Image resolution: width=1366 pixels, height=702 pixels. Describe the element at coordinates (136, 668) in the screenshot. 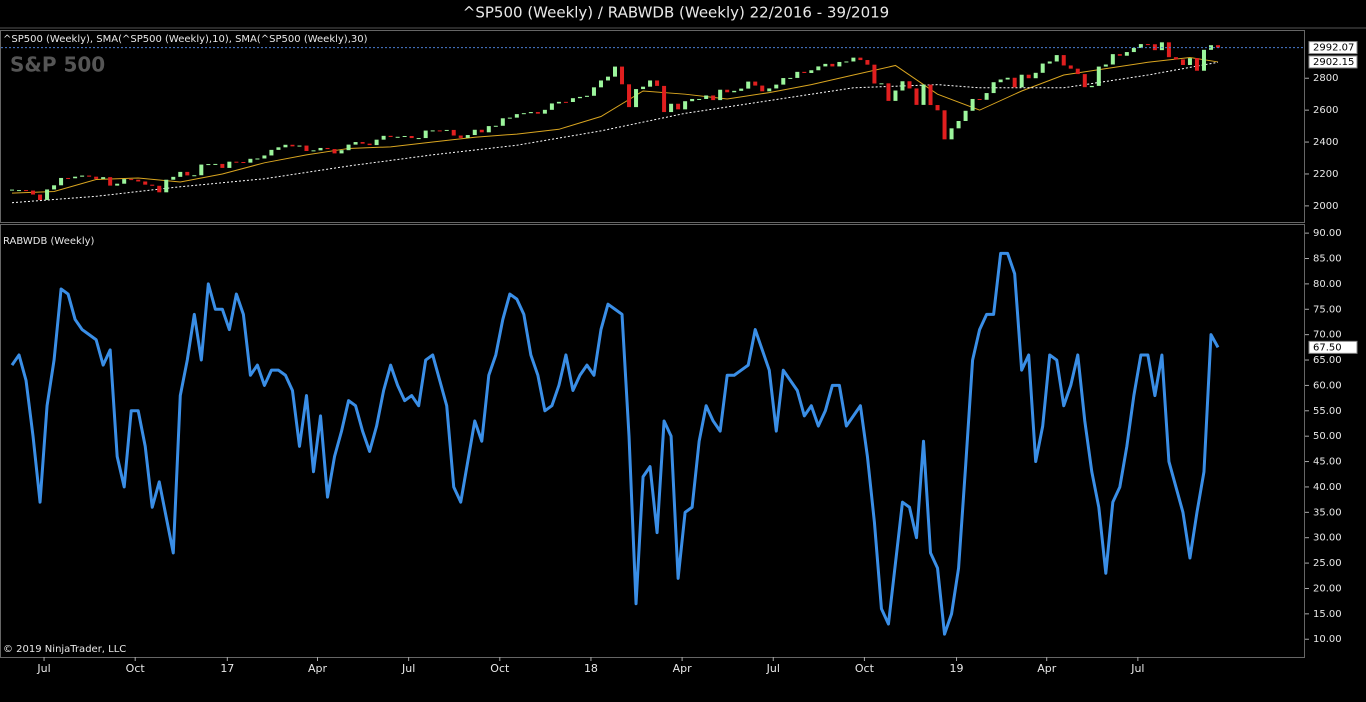

I see `x-tick-label: Oct` at that location.